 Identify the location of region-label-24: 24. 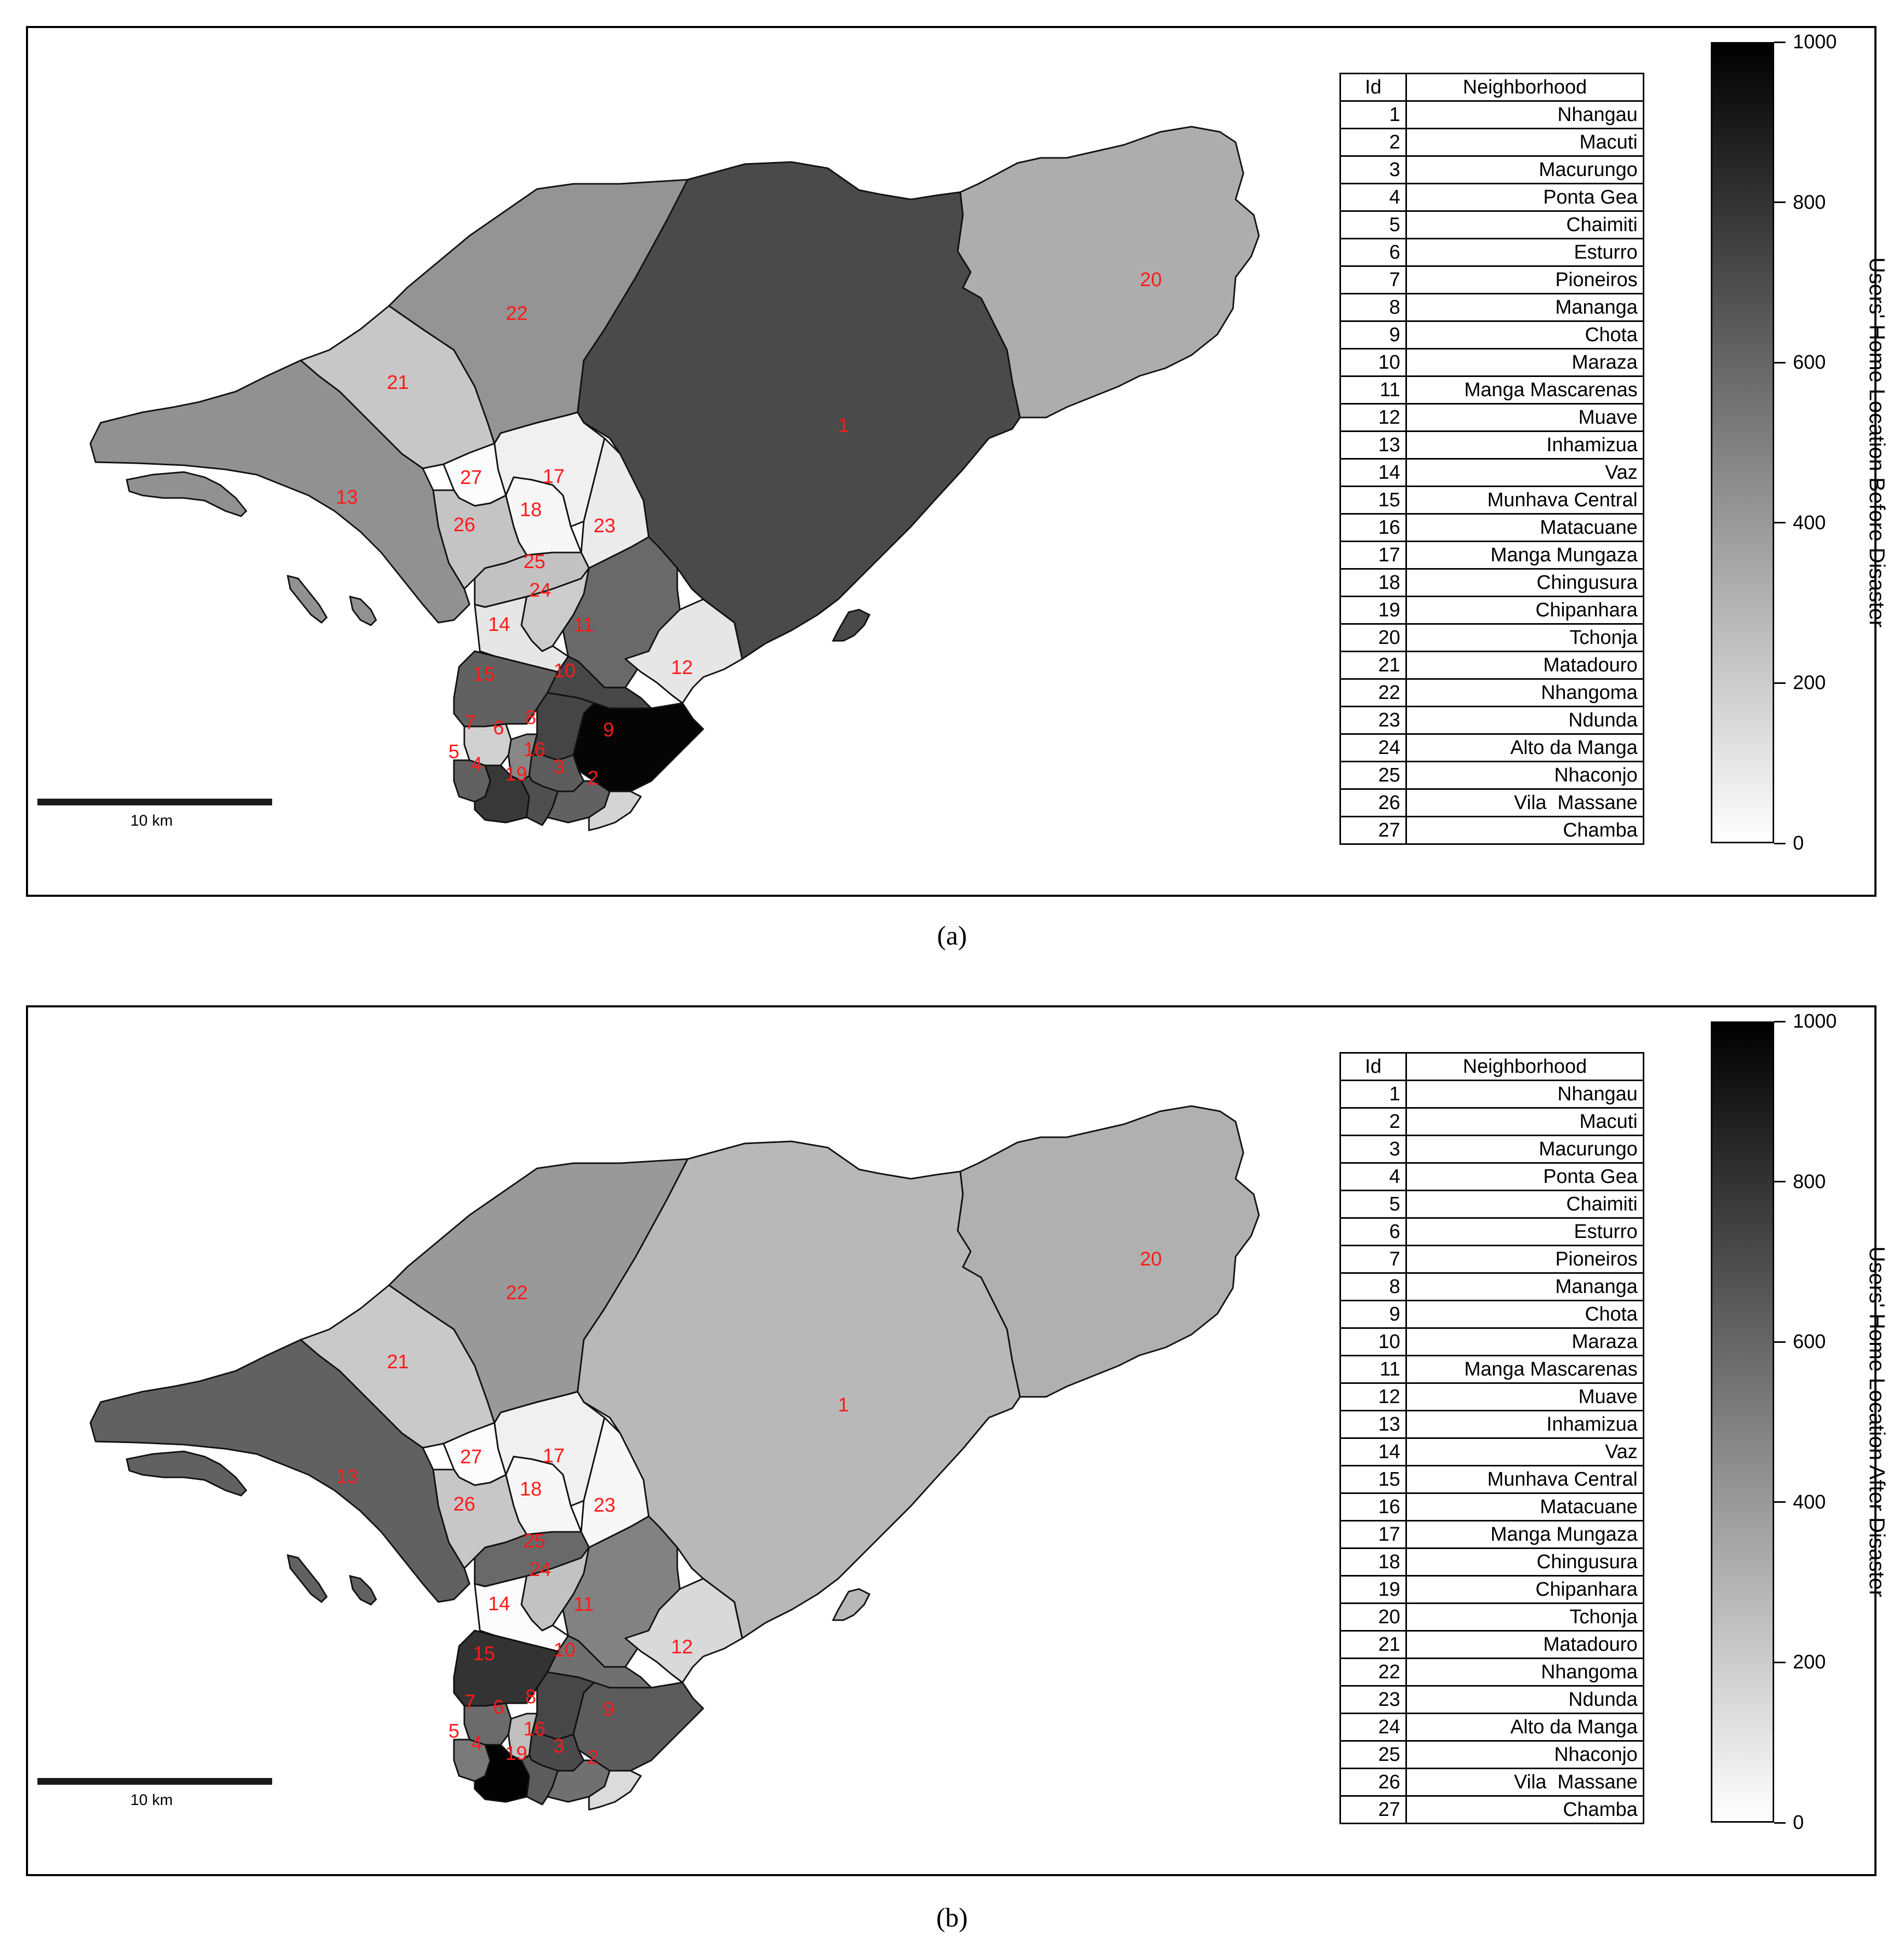
(540, 590).